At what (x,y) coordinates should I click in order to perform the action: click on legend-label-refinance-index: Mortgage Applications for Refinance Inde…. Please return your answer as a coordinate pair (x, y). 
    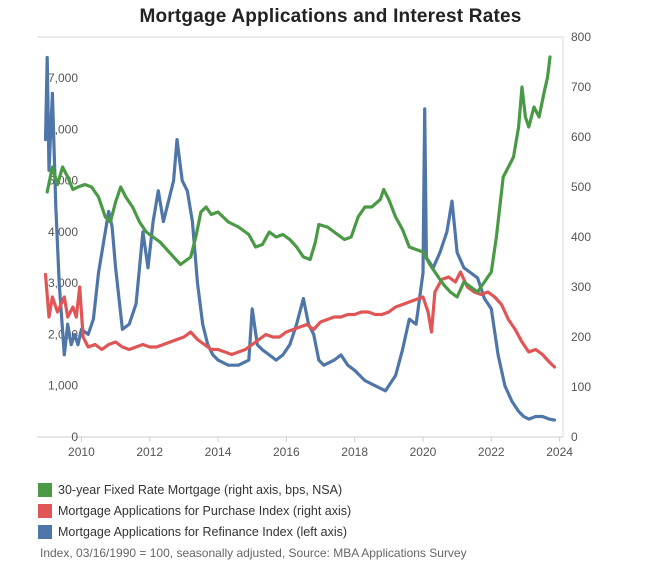
    Looking at the image, I should click on (203, 531).